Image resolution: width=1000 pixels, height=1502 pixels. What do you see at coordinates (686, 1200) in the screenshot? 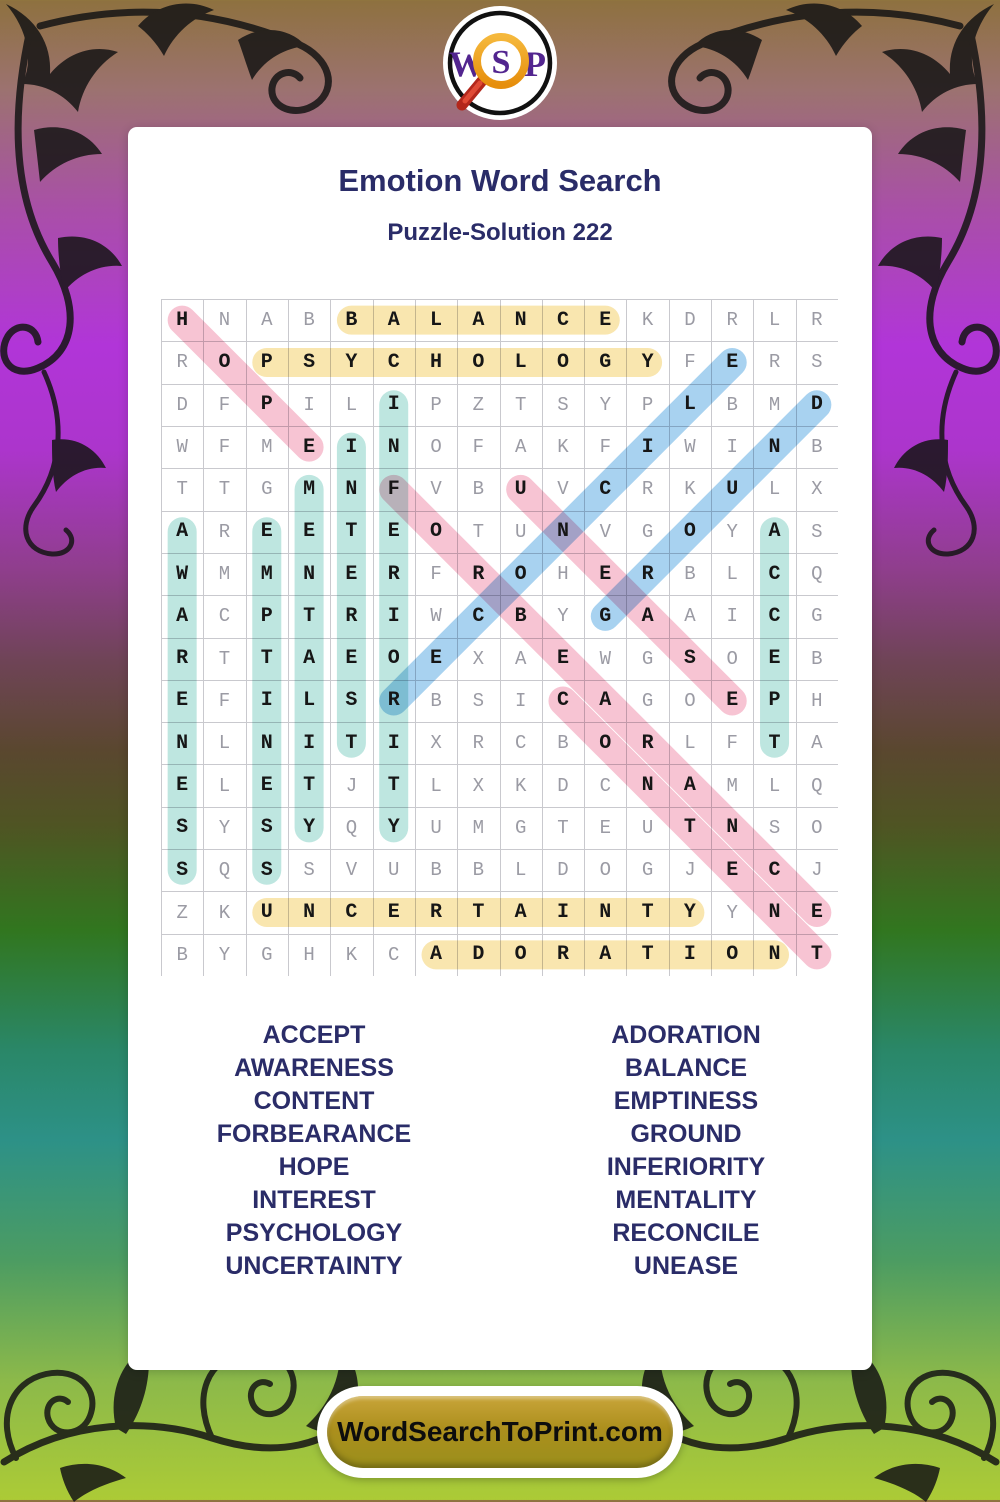
I see `word-item: MENTALITY` at bounding box center [686, 1200].